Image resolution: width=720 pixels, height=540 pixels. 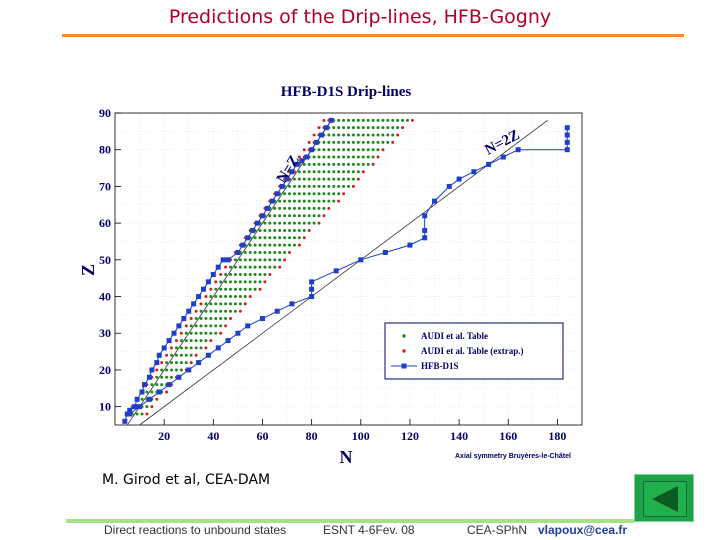 I want to click on footer-talk-title: Direct reactions to unbound states, so click(x=195, y=530).